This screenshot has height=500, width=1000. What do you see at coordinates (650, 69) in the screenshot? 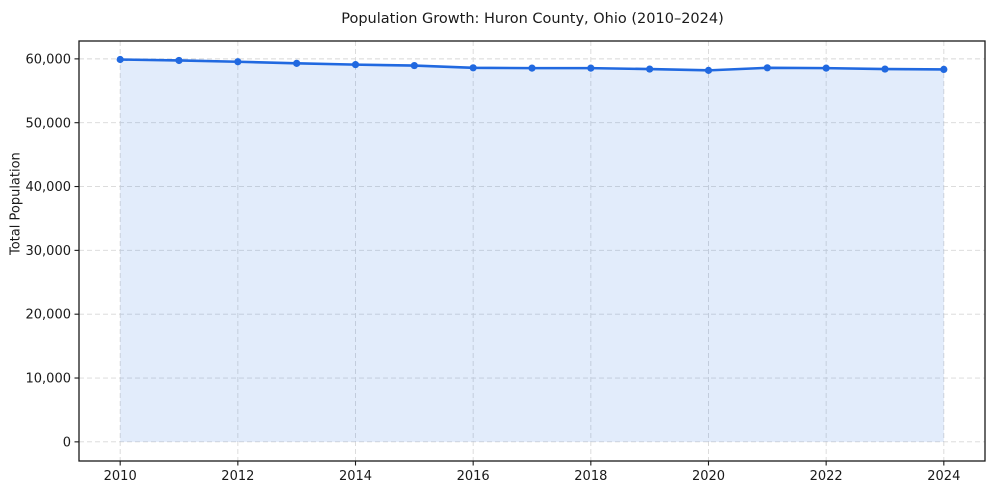
I see `data-point-2019` at bounding box center [650, 69].